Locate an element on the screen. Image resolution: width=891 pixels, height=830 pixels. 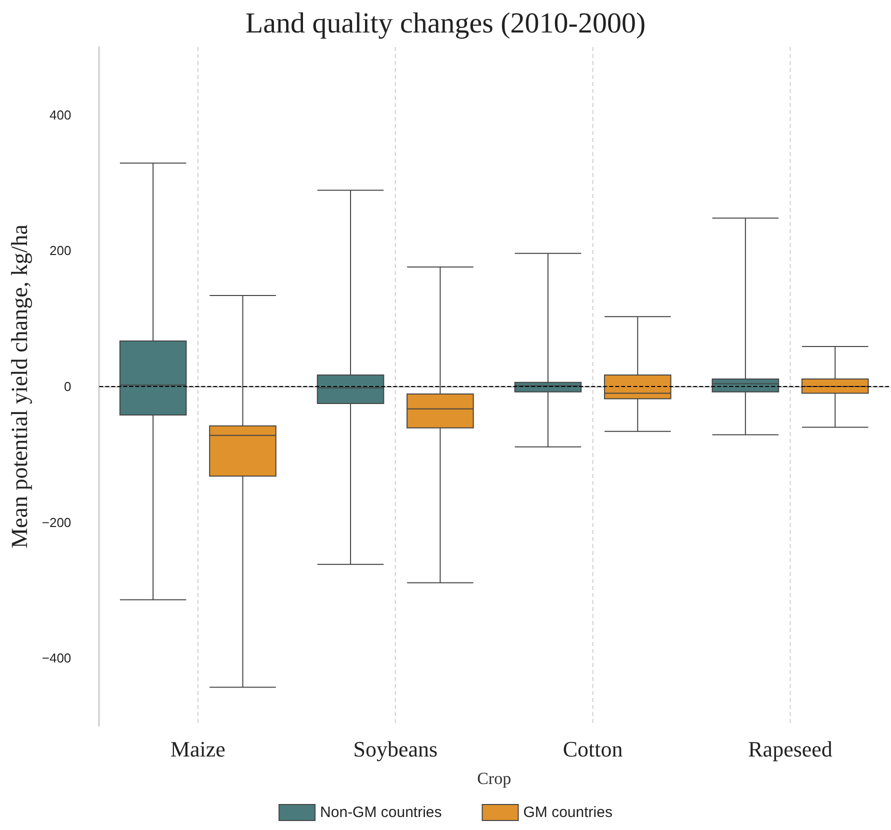
y-tick-label: −400 is located at coordinates (57, 658).